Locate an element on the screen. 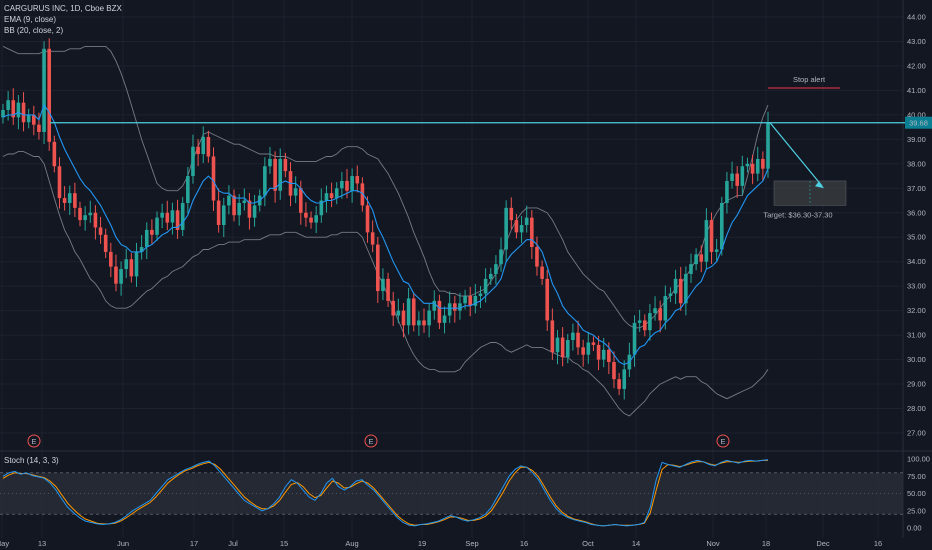  price-tick-label: 44.00 is located at coordinates (916, 17).